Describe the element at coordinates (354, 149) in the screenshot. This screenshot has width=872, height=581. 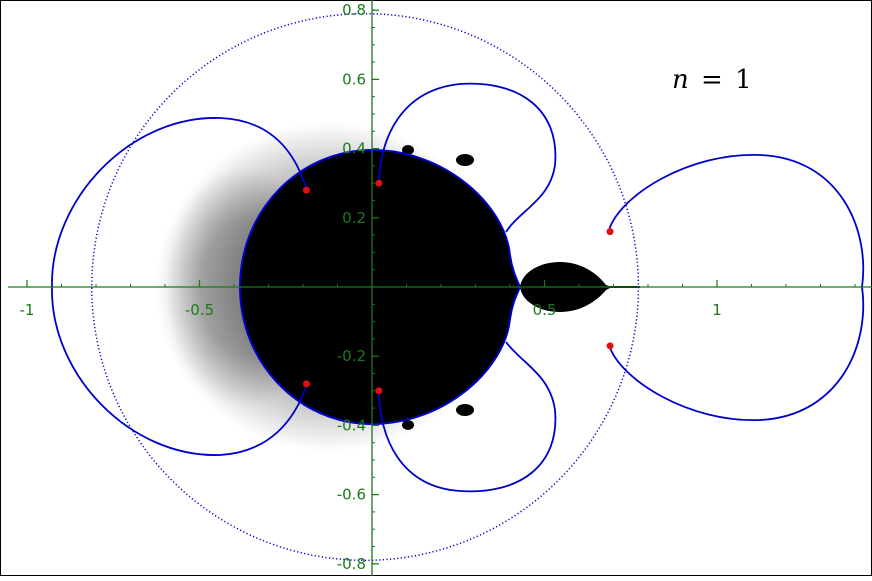
I see `y-tick-label: 0.4` at that location.